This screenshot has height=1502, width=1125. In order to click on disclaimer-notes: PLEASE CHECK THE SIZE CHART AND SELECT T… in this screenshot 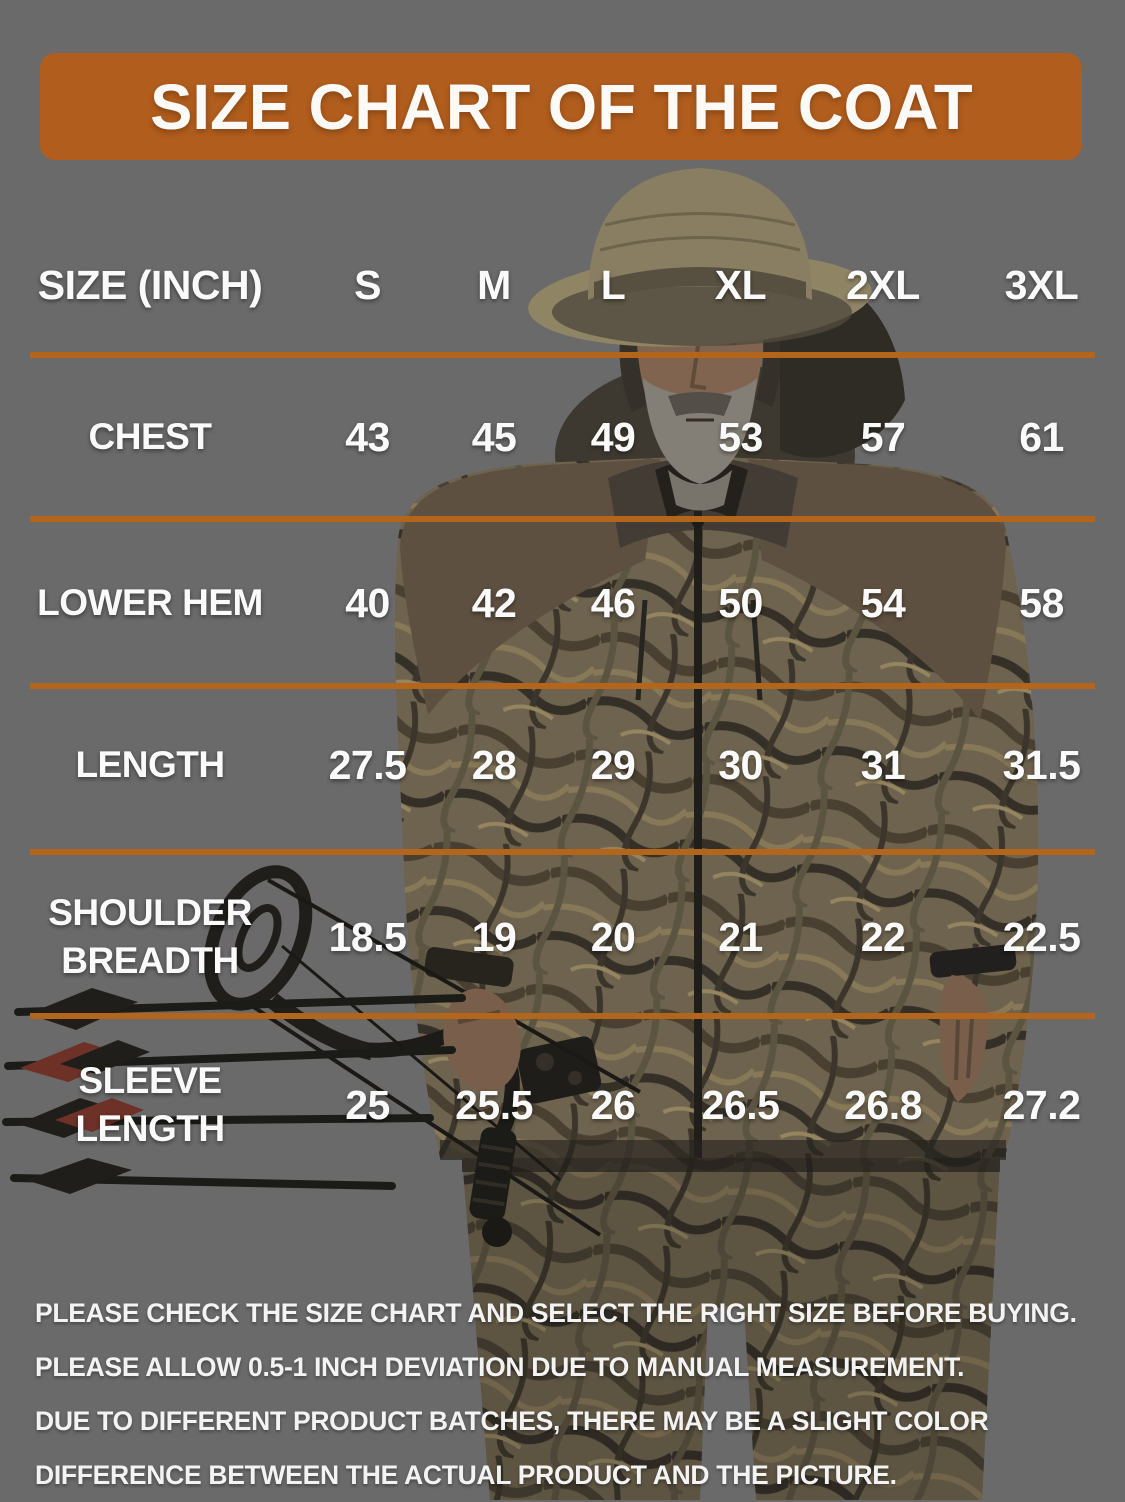, I will do `click(572, 1394)`.